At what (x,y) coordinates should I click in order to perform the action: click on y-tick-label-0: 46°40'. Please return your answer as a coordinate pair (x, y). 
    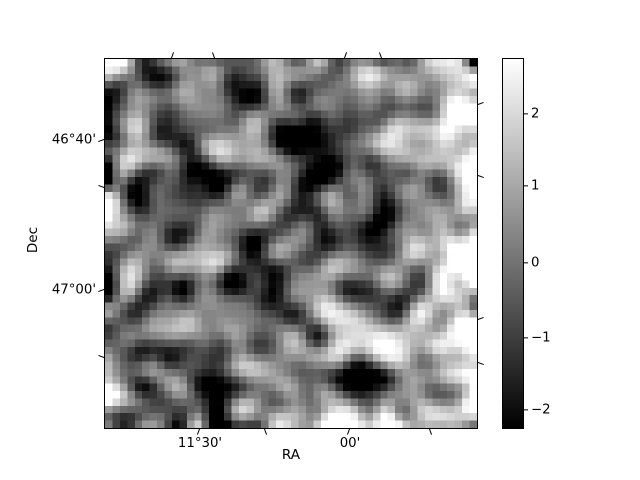
    Looking at the image, I should click on (73, 140).